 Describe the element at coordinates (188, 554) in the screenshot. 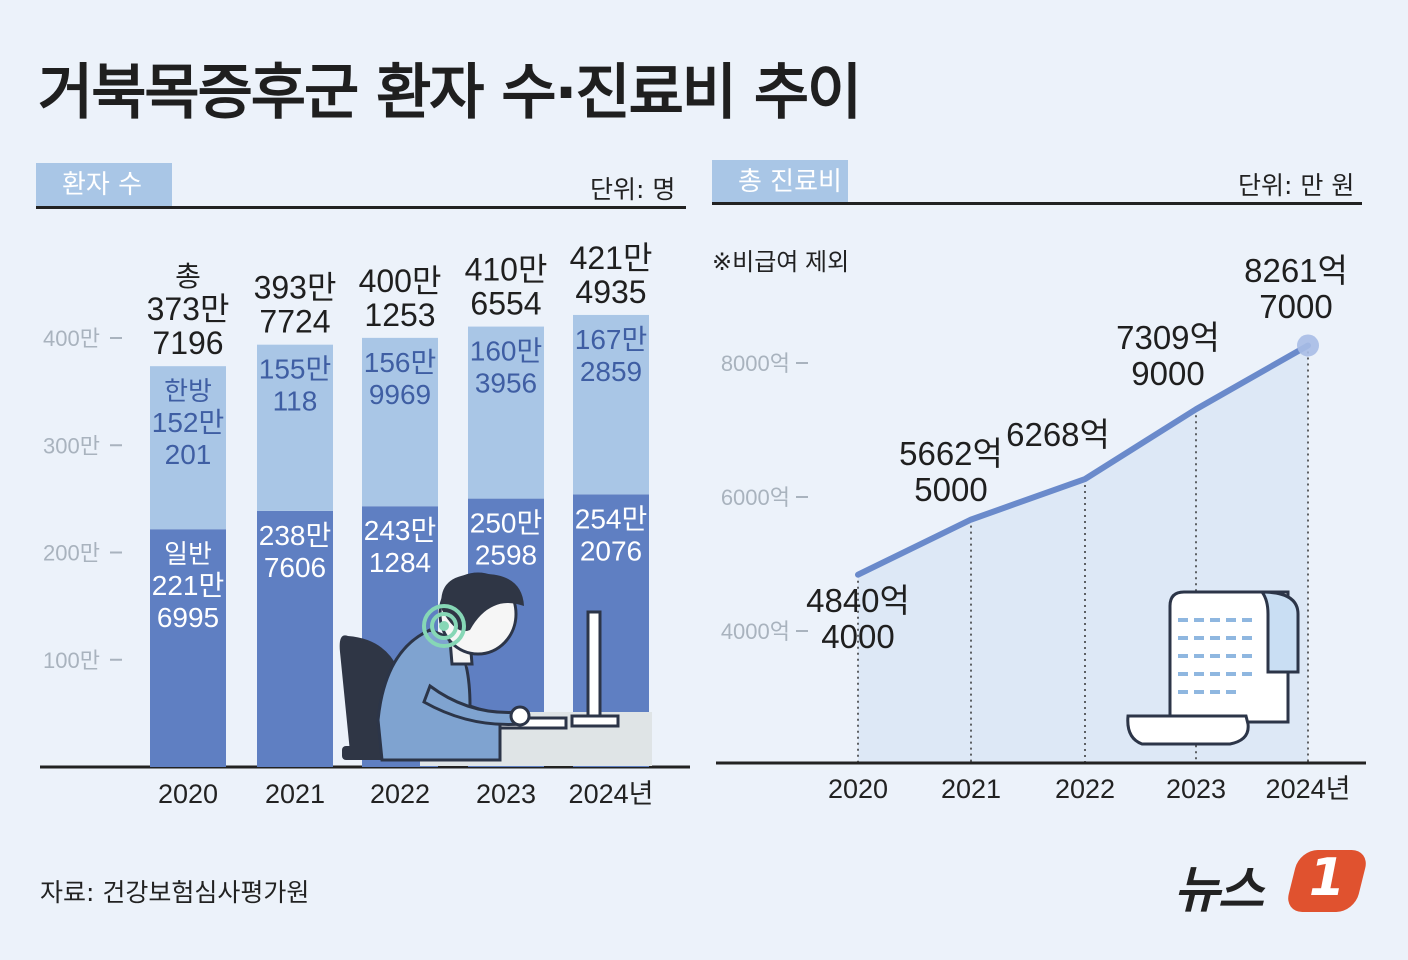

I see `bar-general-prefix: 일반` at that location.